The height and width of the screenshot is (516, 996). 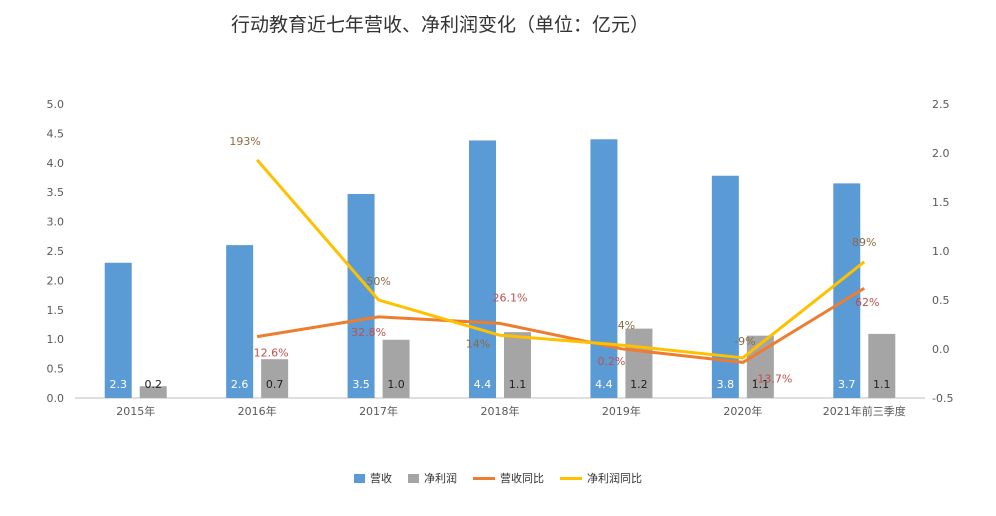 I want to click on legend-swatch-net-profit-yoy, so click(x=571, y=478).